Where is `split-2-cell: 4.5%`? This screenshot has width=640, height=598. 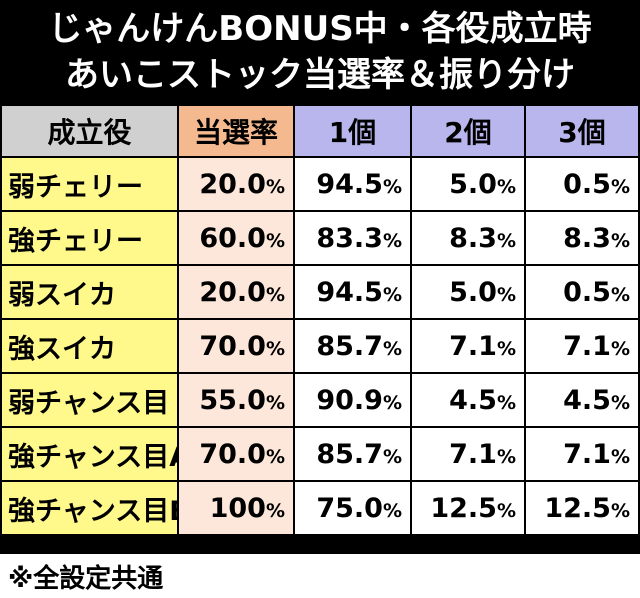 split-2-cell: 4.5% is located at coordinates (468, 400).